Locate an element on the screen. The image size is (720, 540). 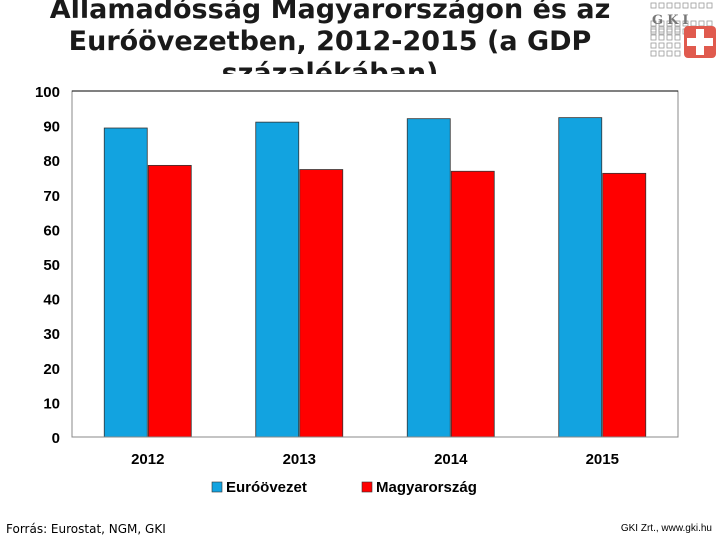
logo-text: GKI is located at coordinates (672, 20).